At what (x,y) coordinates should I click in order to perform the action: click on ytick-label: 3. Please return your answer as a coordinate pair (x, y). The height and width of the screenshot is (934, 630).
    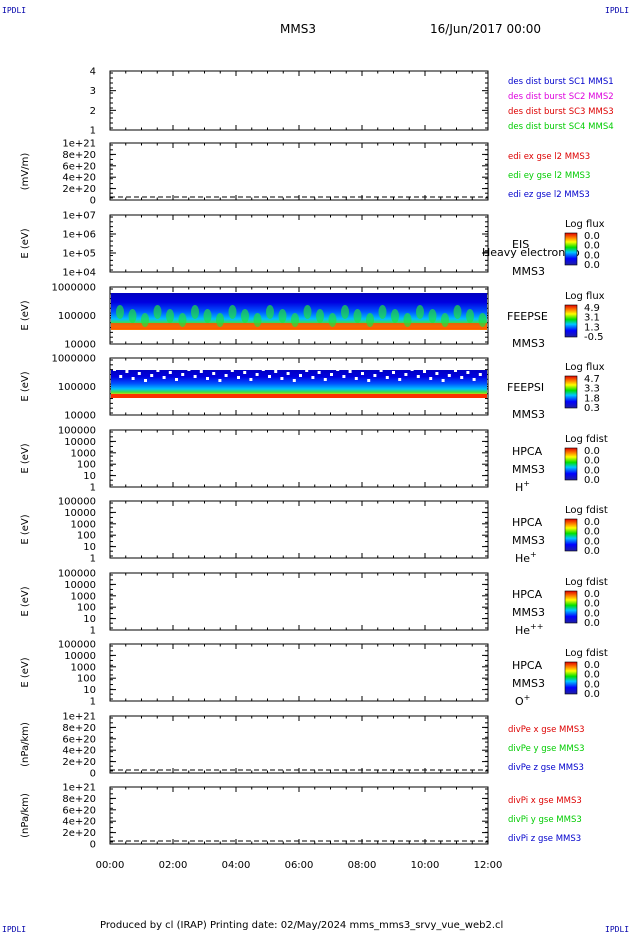
    Looking at the image, I should click on (93, 91).